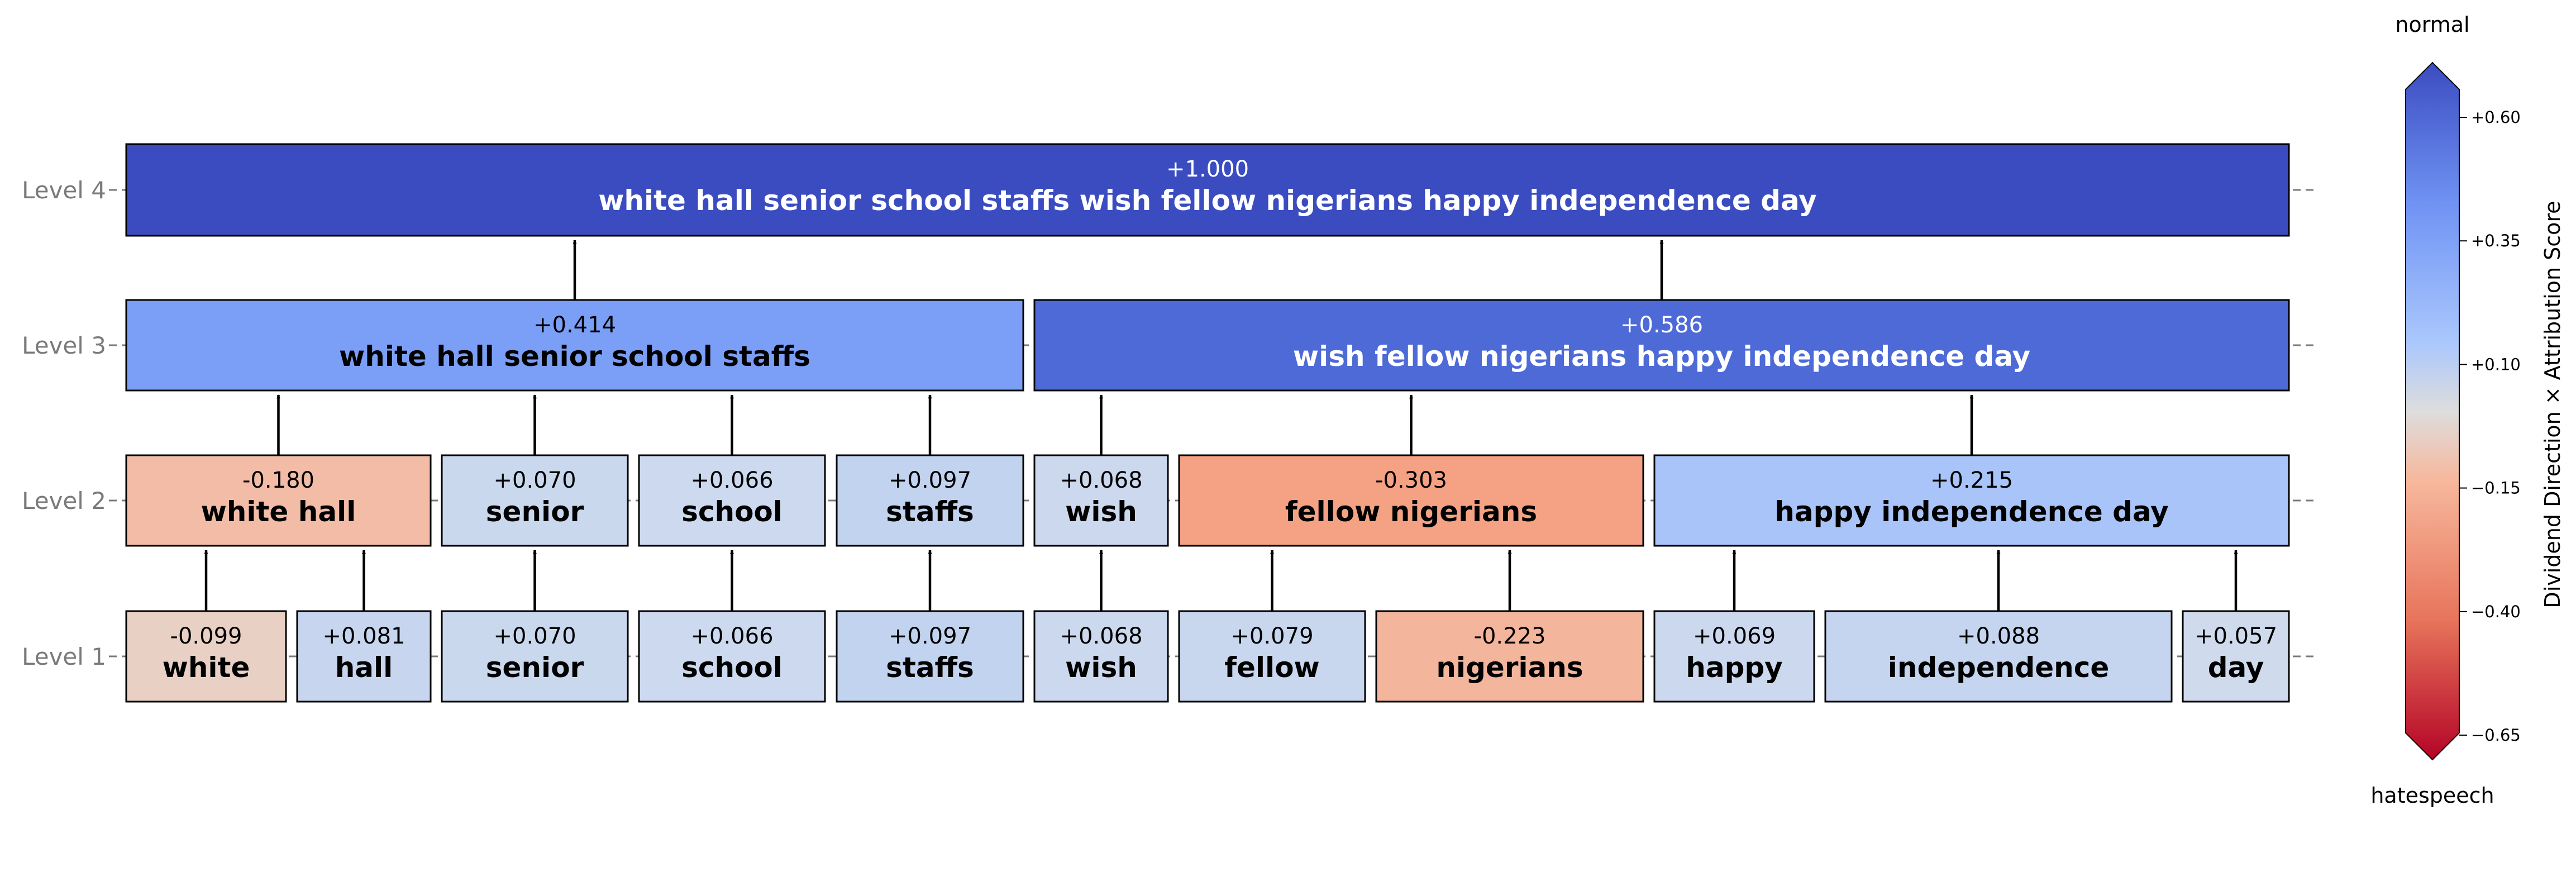  I want to click on colorbar-tick-label: +0.35, so click(2496, 240).